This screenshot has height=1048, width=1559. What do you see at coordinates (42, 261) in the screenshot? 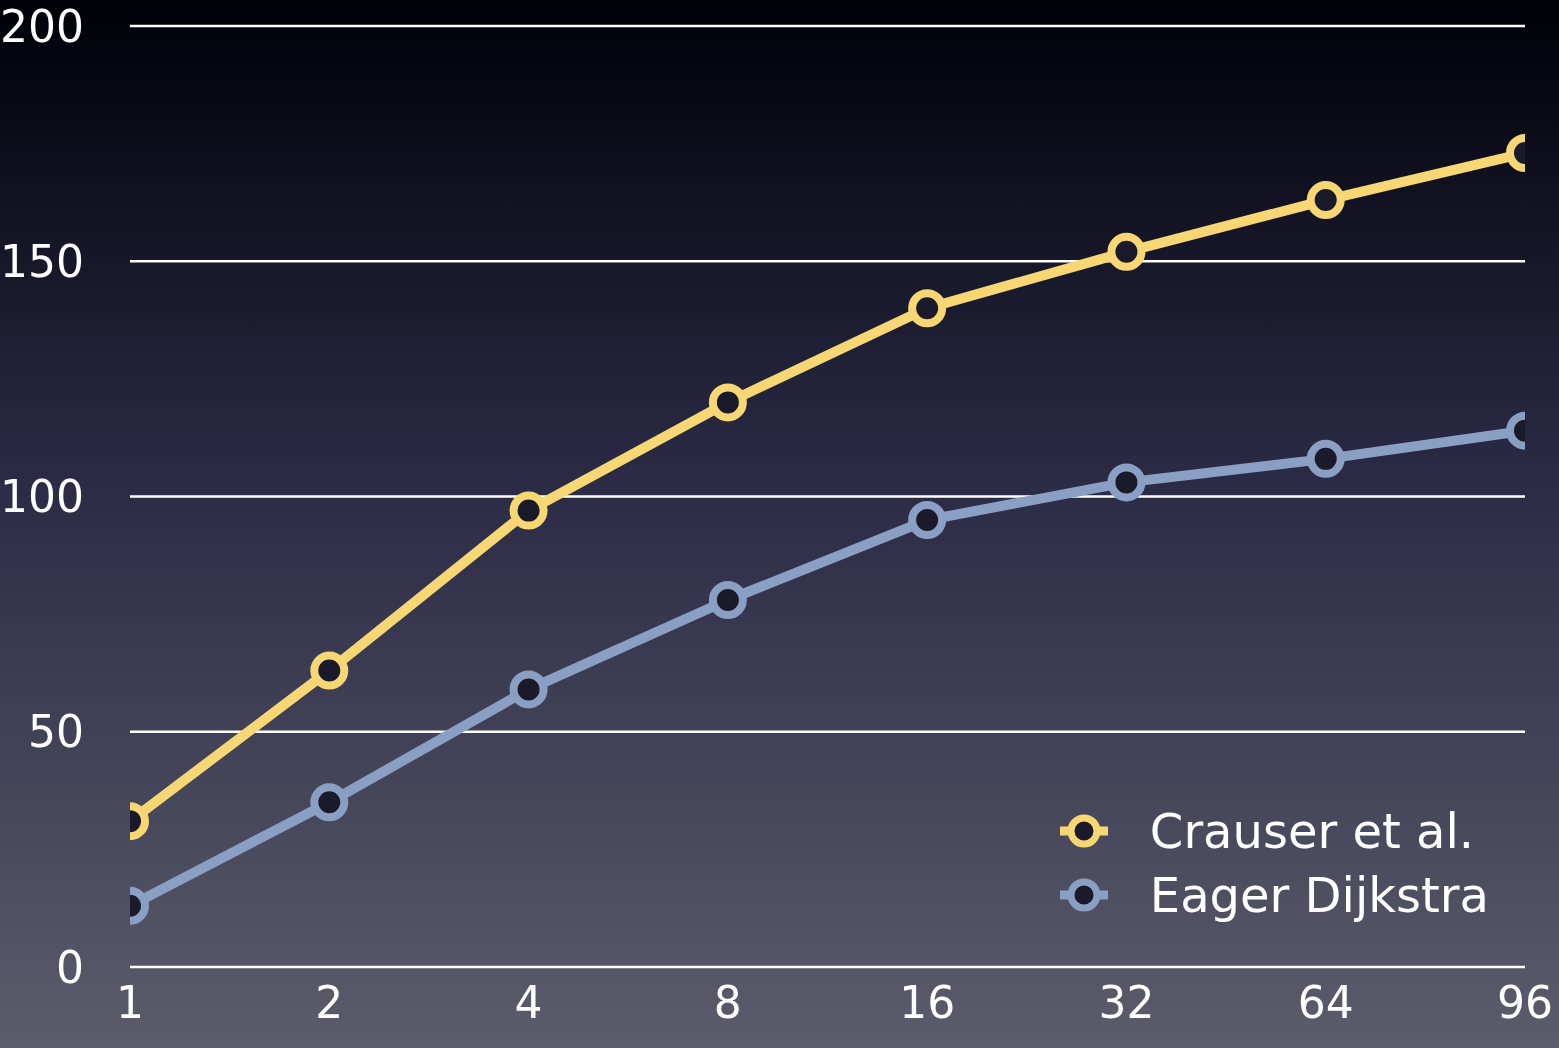
I see `y-tick-label: 150` at bounding box center [42, 261].